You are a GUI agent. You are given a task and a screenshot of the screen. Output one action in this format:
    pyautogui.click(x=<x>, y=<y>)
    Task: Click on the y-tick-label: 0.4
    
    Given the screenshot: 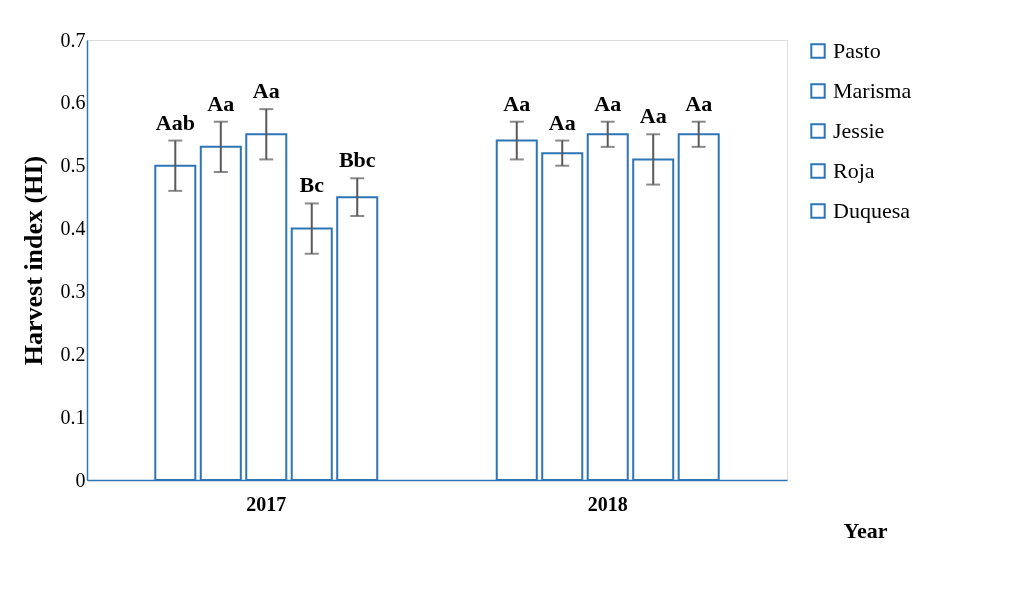 What is the action you would take?
    pyautogui.click(x=73, y=228)
    